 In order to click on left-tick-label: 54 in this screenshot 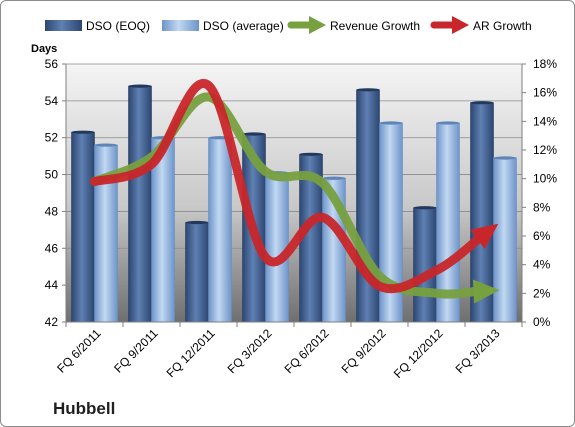, I will do `click(52, 101)`.